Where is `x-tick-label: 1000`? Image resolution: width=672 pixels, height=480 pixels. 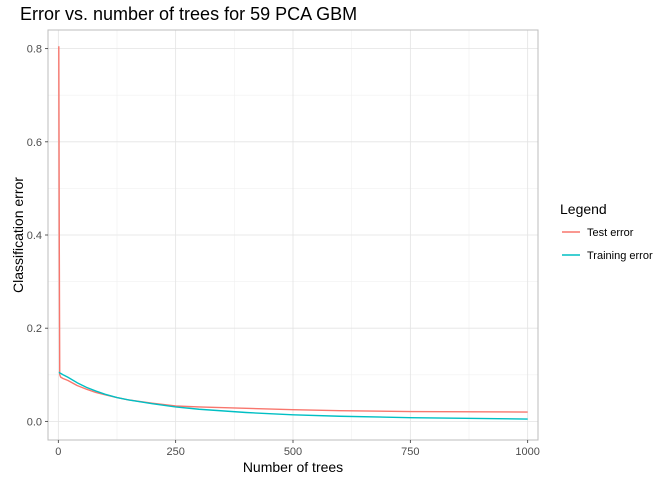
x-tick-label: 1000 is located at coordinates (527, 452).